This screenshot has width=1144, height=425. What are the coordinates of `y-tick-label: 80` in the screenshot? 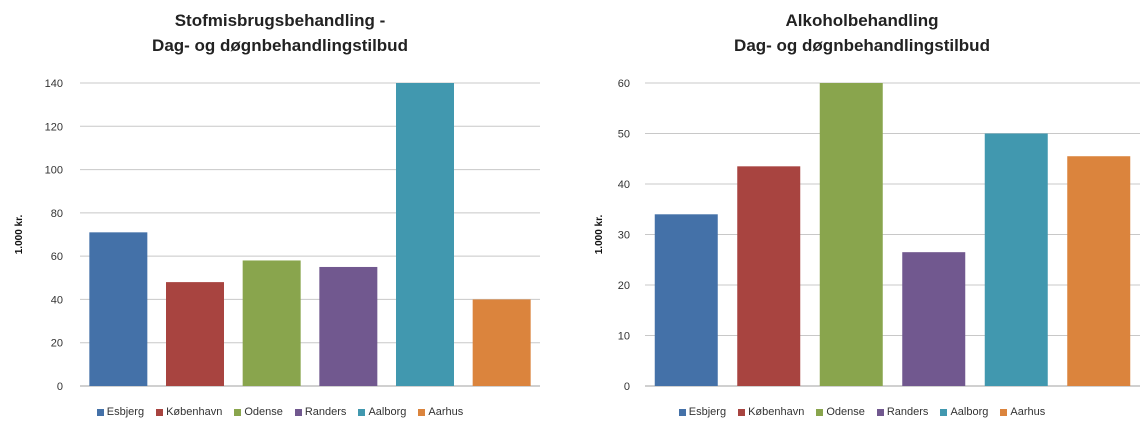 It's located at (57, 214).